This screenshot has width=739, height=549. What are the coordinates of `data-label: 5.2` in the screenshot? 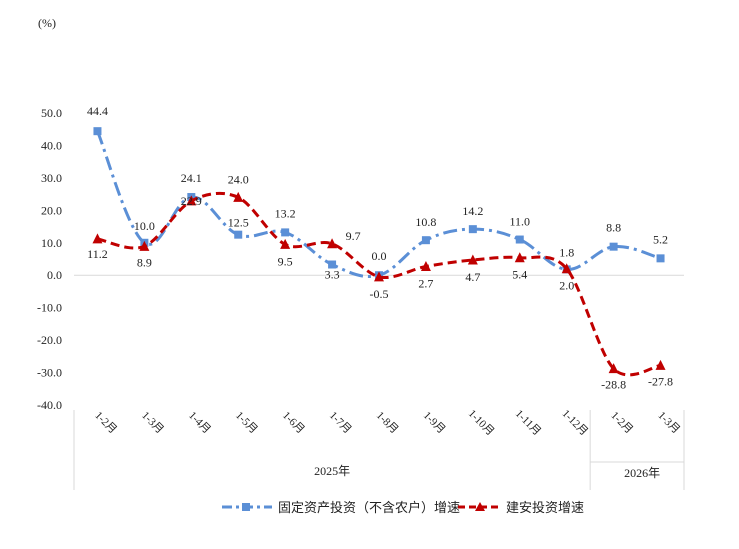 It's located at (660, 239).